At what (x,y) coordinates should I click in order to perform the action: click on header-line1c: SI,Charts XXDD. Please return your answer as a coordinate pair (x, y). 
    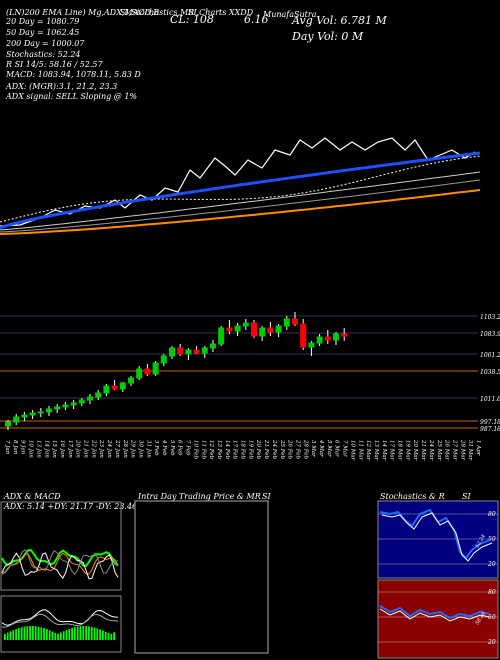
    Looking at the image, I should click on (221, 12).